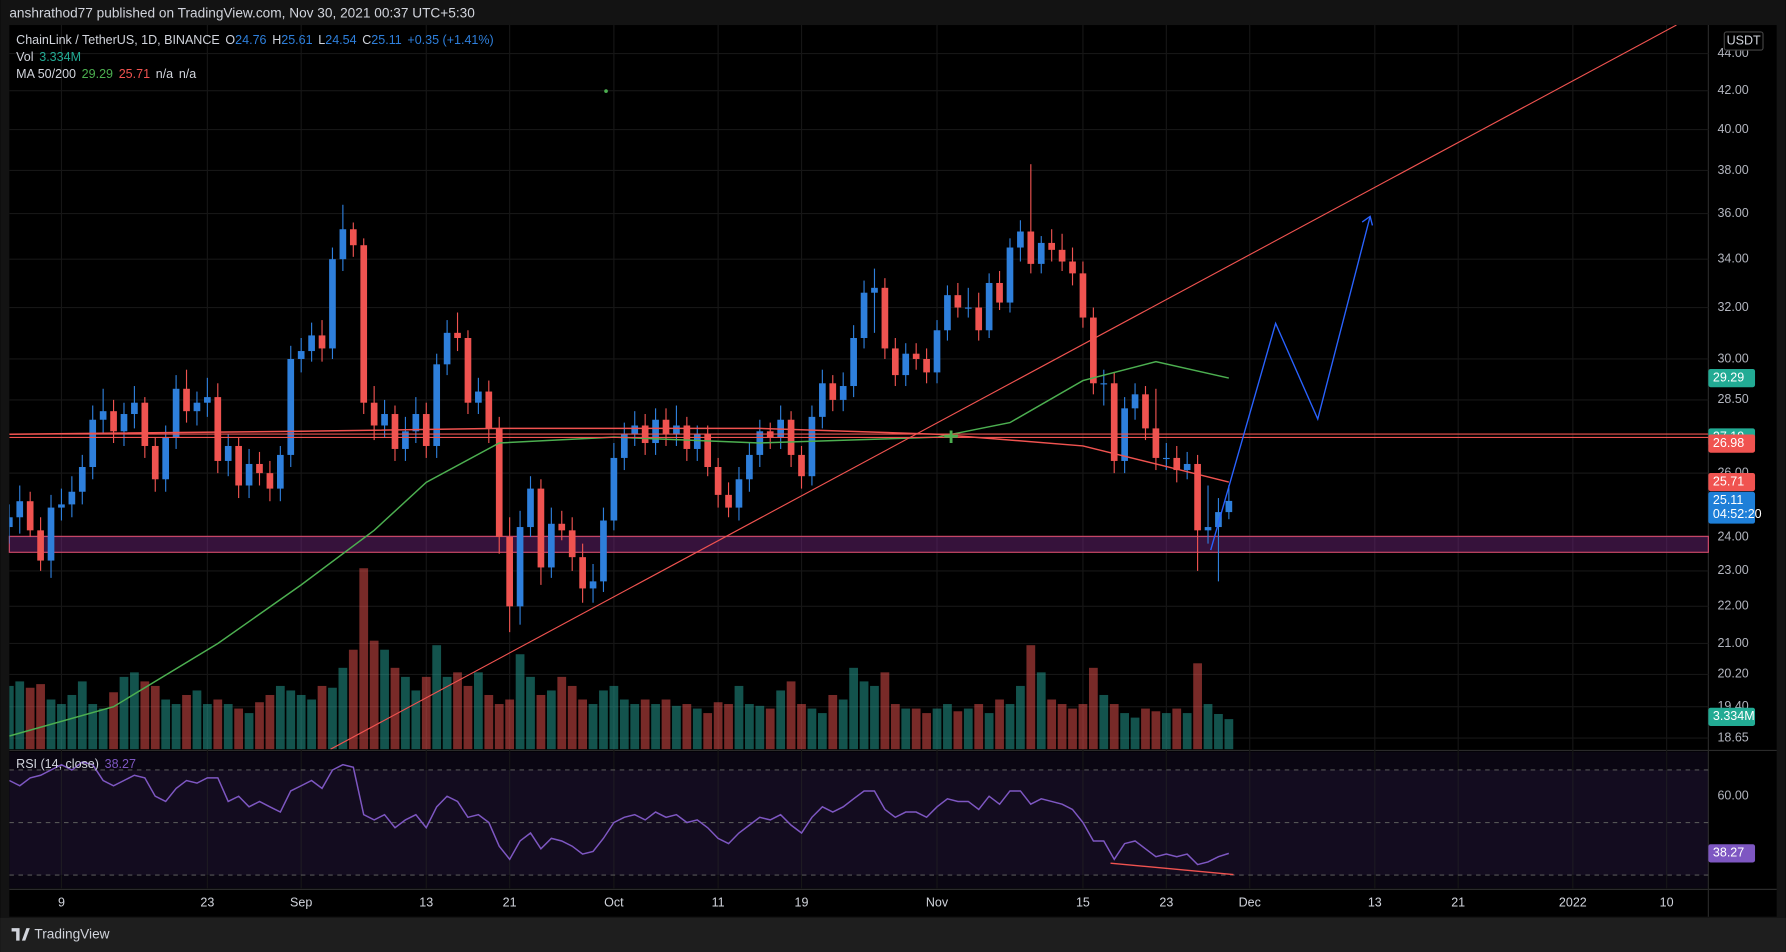  I want to click on price-label: 25.11, so click(1728, 500).